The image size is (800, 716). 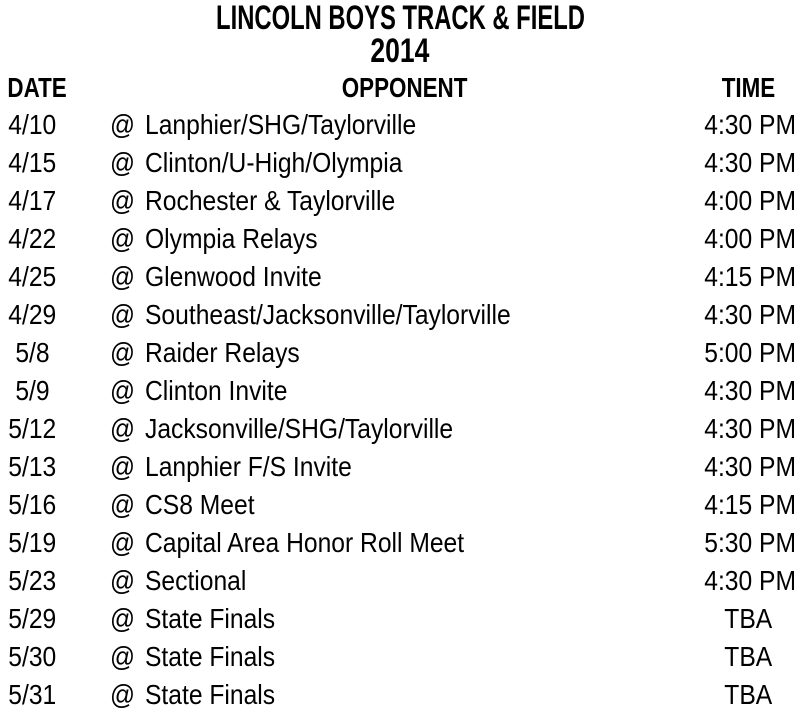 I want to click on page-subtitle-text: 2014, so click(x=400, y=51).